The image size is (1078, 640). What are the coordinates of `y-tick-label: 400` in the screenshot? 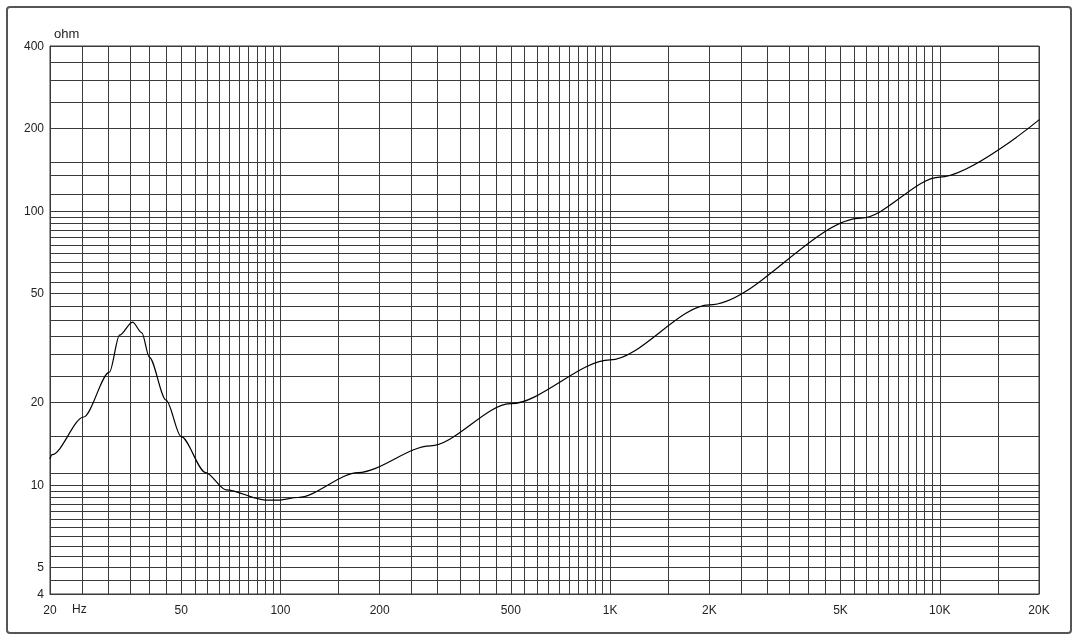 It's located at (34, 46).